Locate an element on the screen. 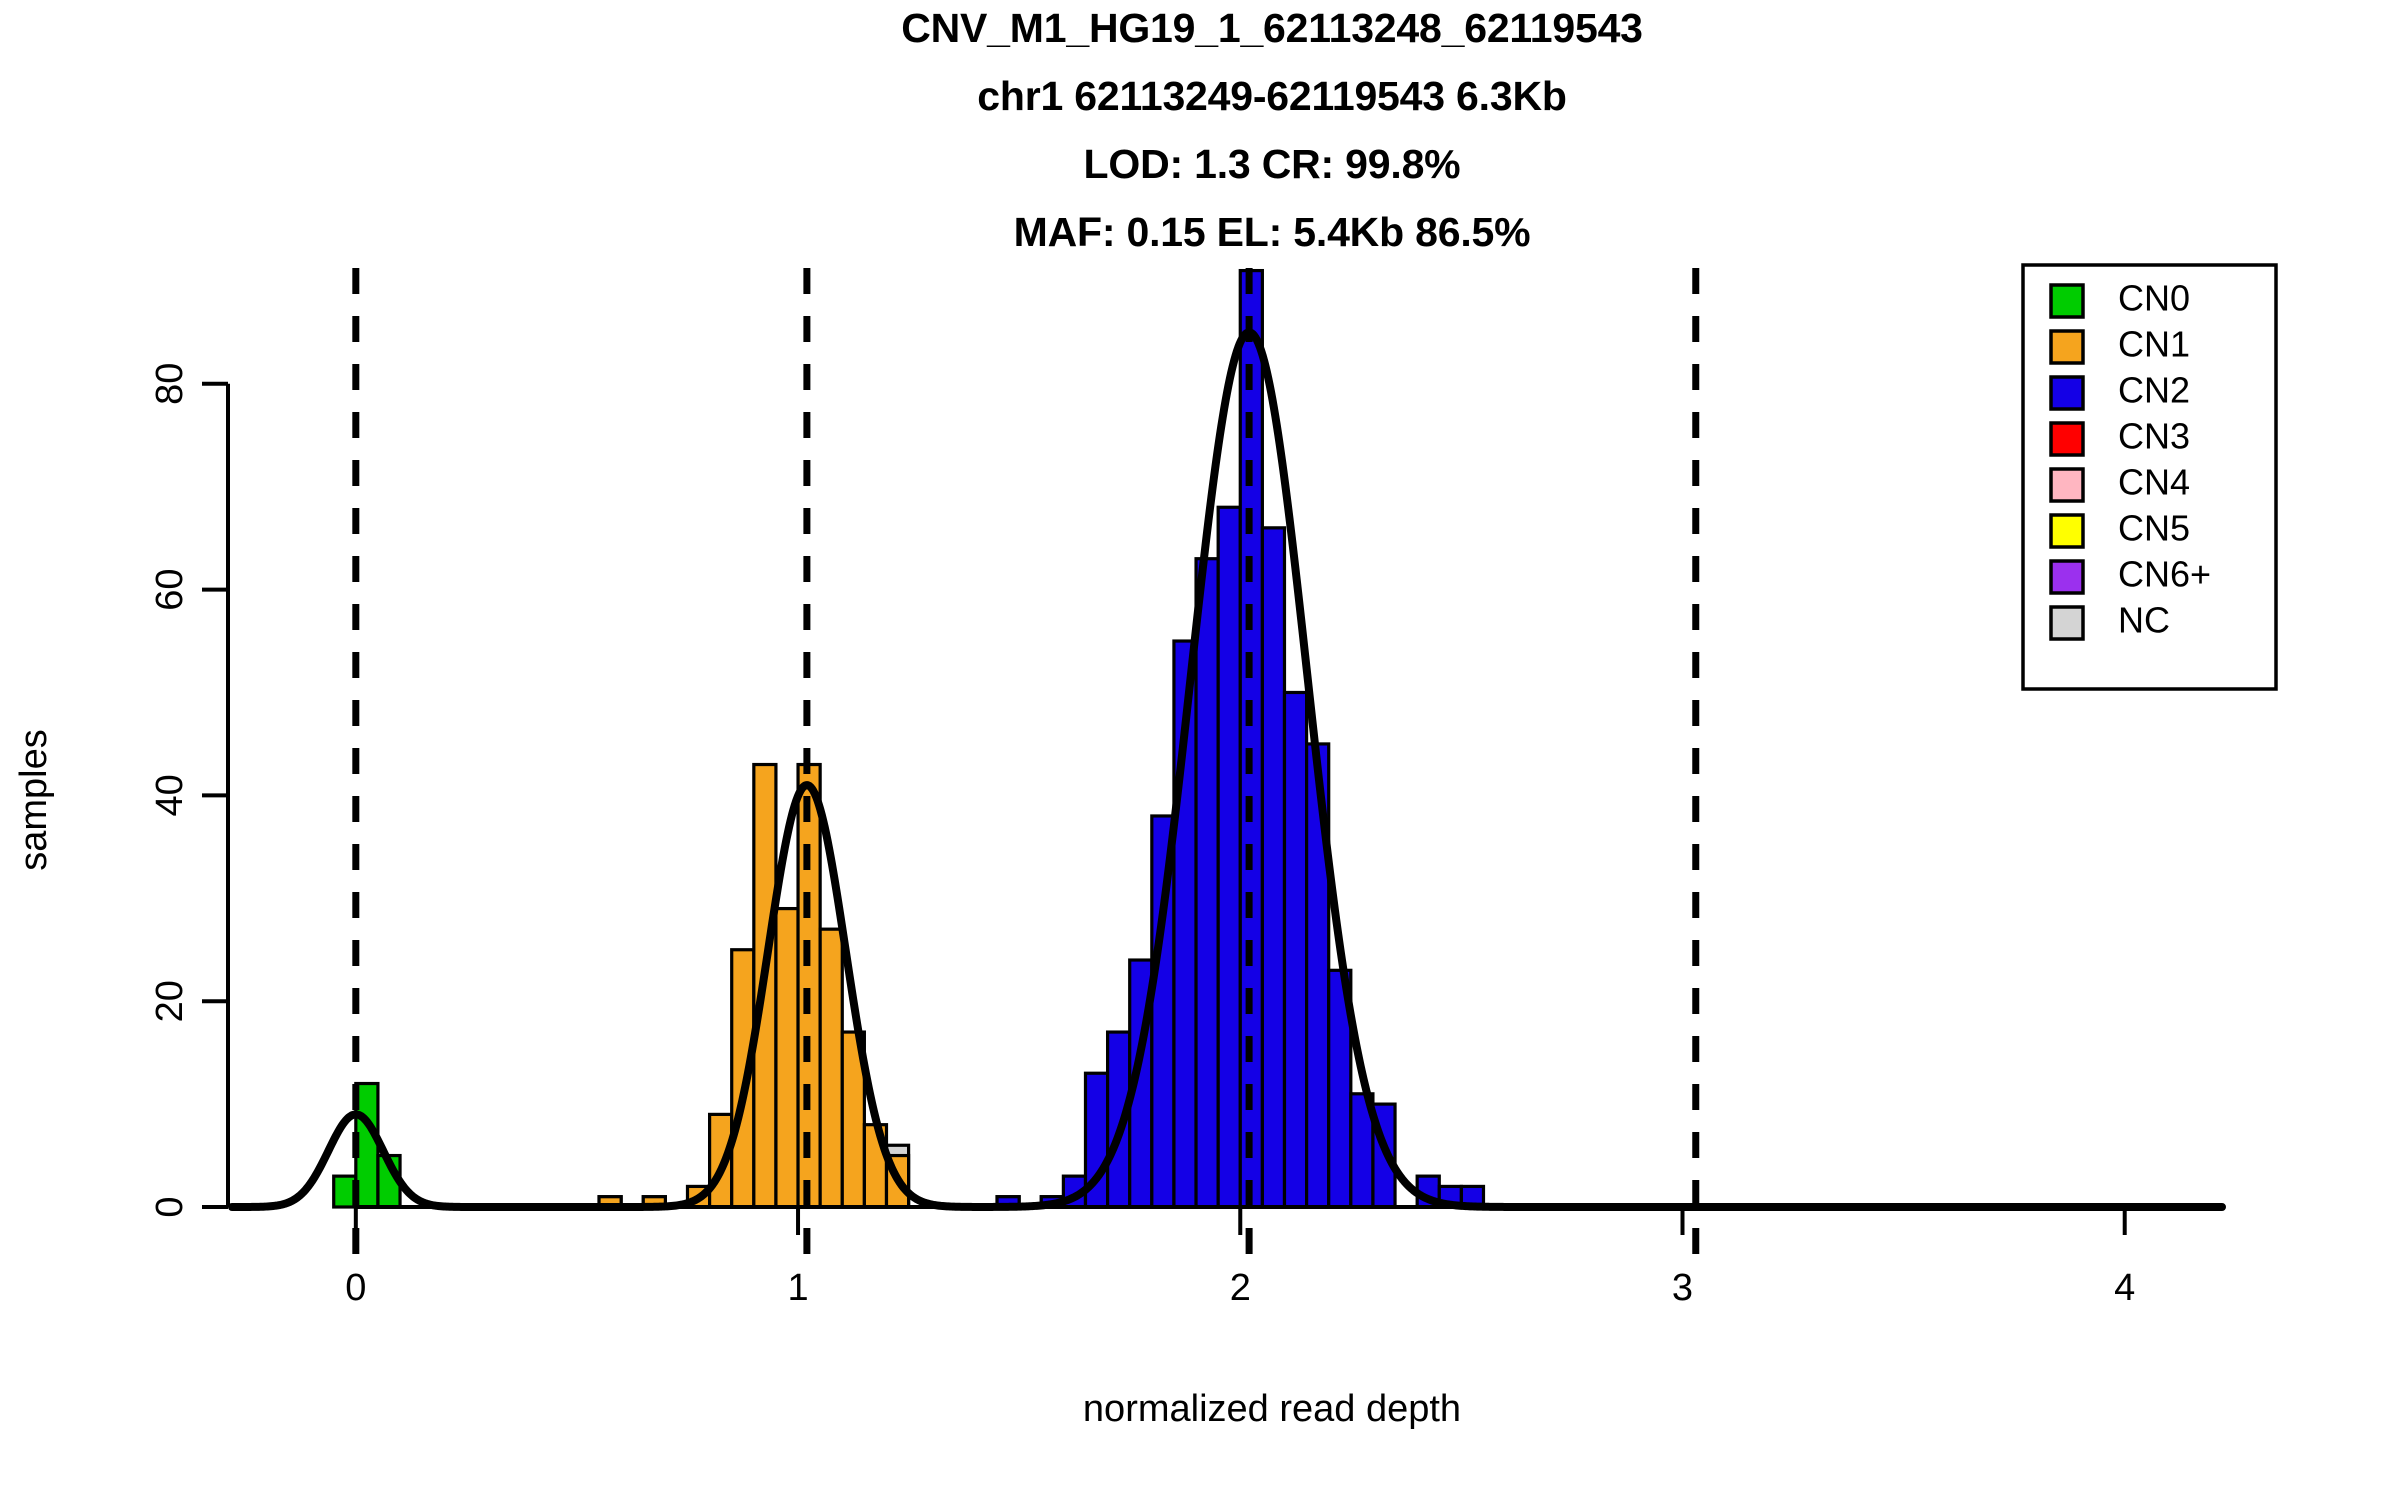 This screenshot has width=2400, height=1500. x-axis-tick-label: 4 is located at coordinates (2124, 1288).